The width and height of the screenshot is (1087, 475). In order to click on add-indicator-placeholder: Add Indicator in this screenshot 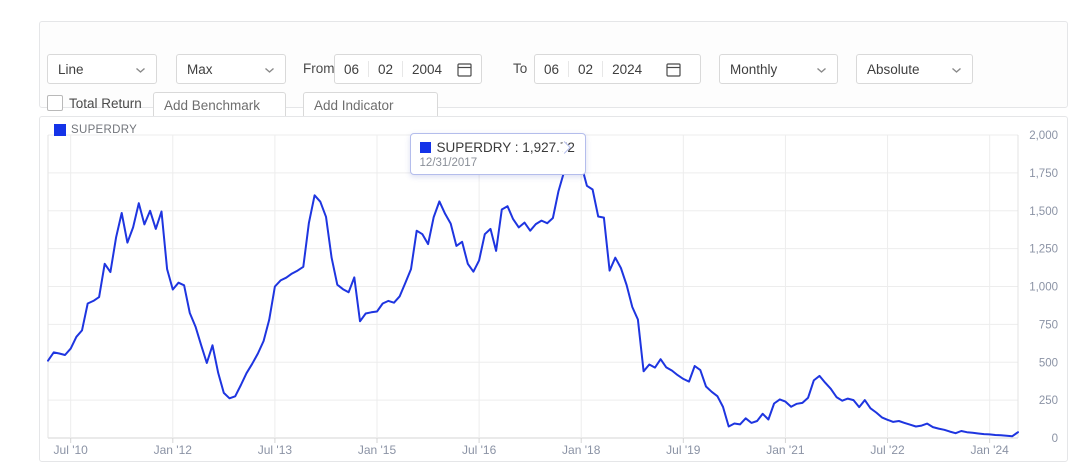, I will do `click(354, 105)`.